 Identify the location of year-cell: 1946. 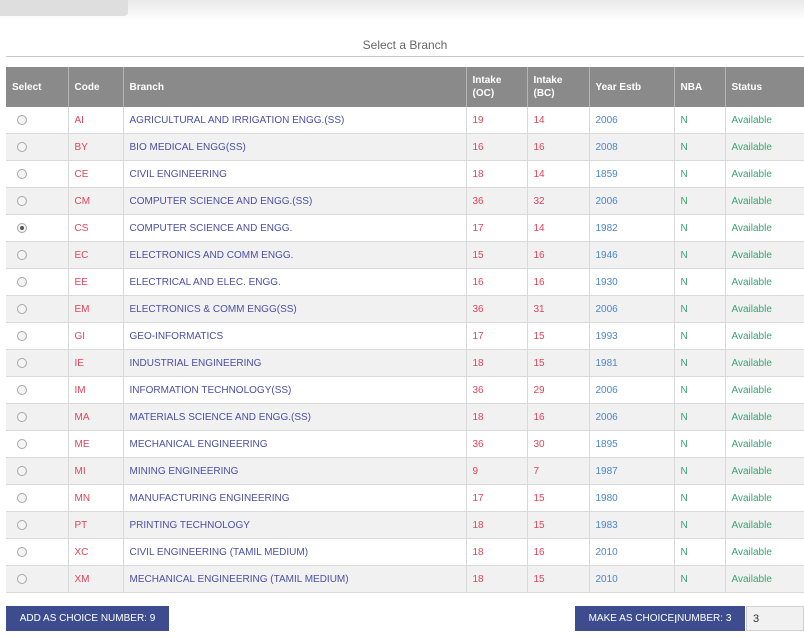
(632, 255).